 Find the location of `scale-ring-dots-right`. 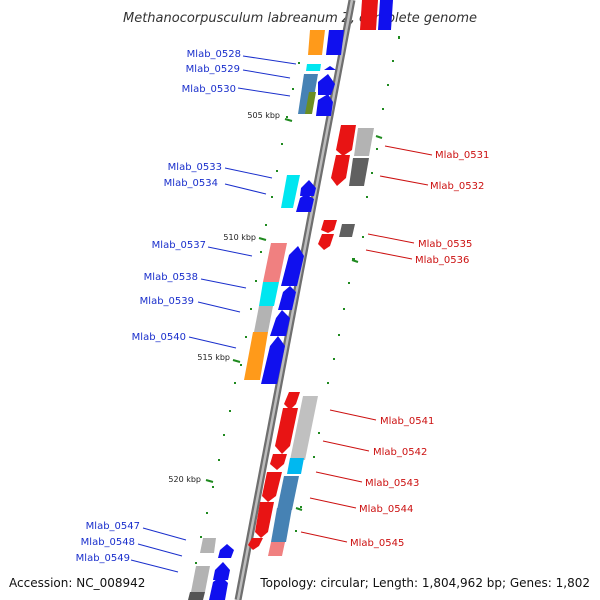

scale-ring-dots-right is located at coordinates (347, 284).